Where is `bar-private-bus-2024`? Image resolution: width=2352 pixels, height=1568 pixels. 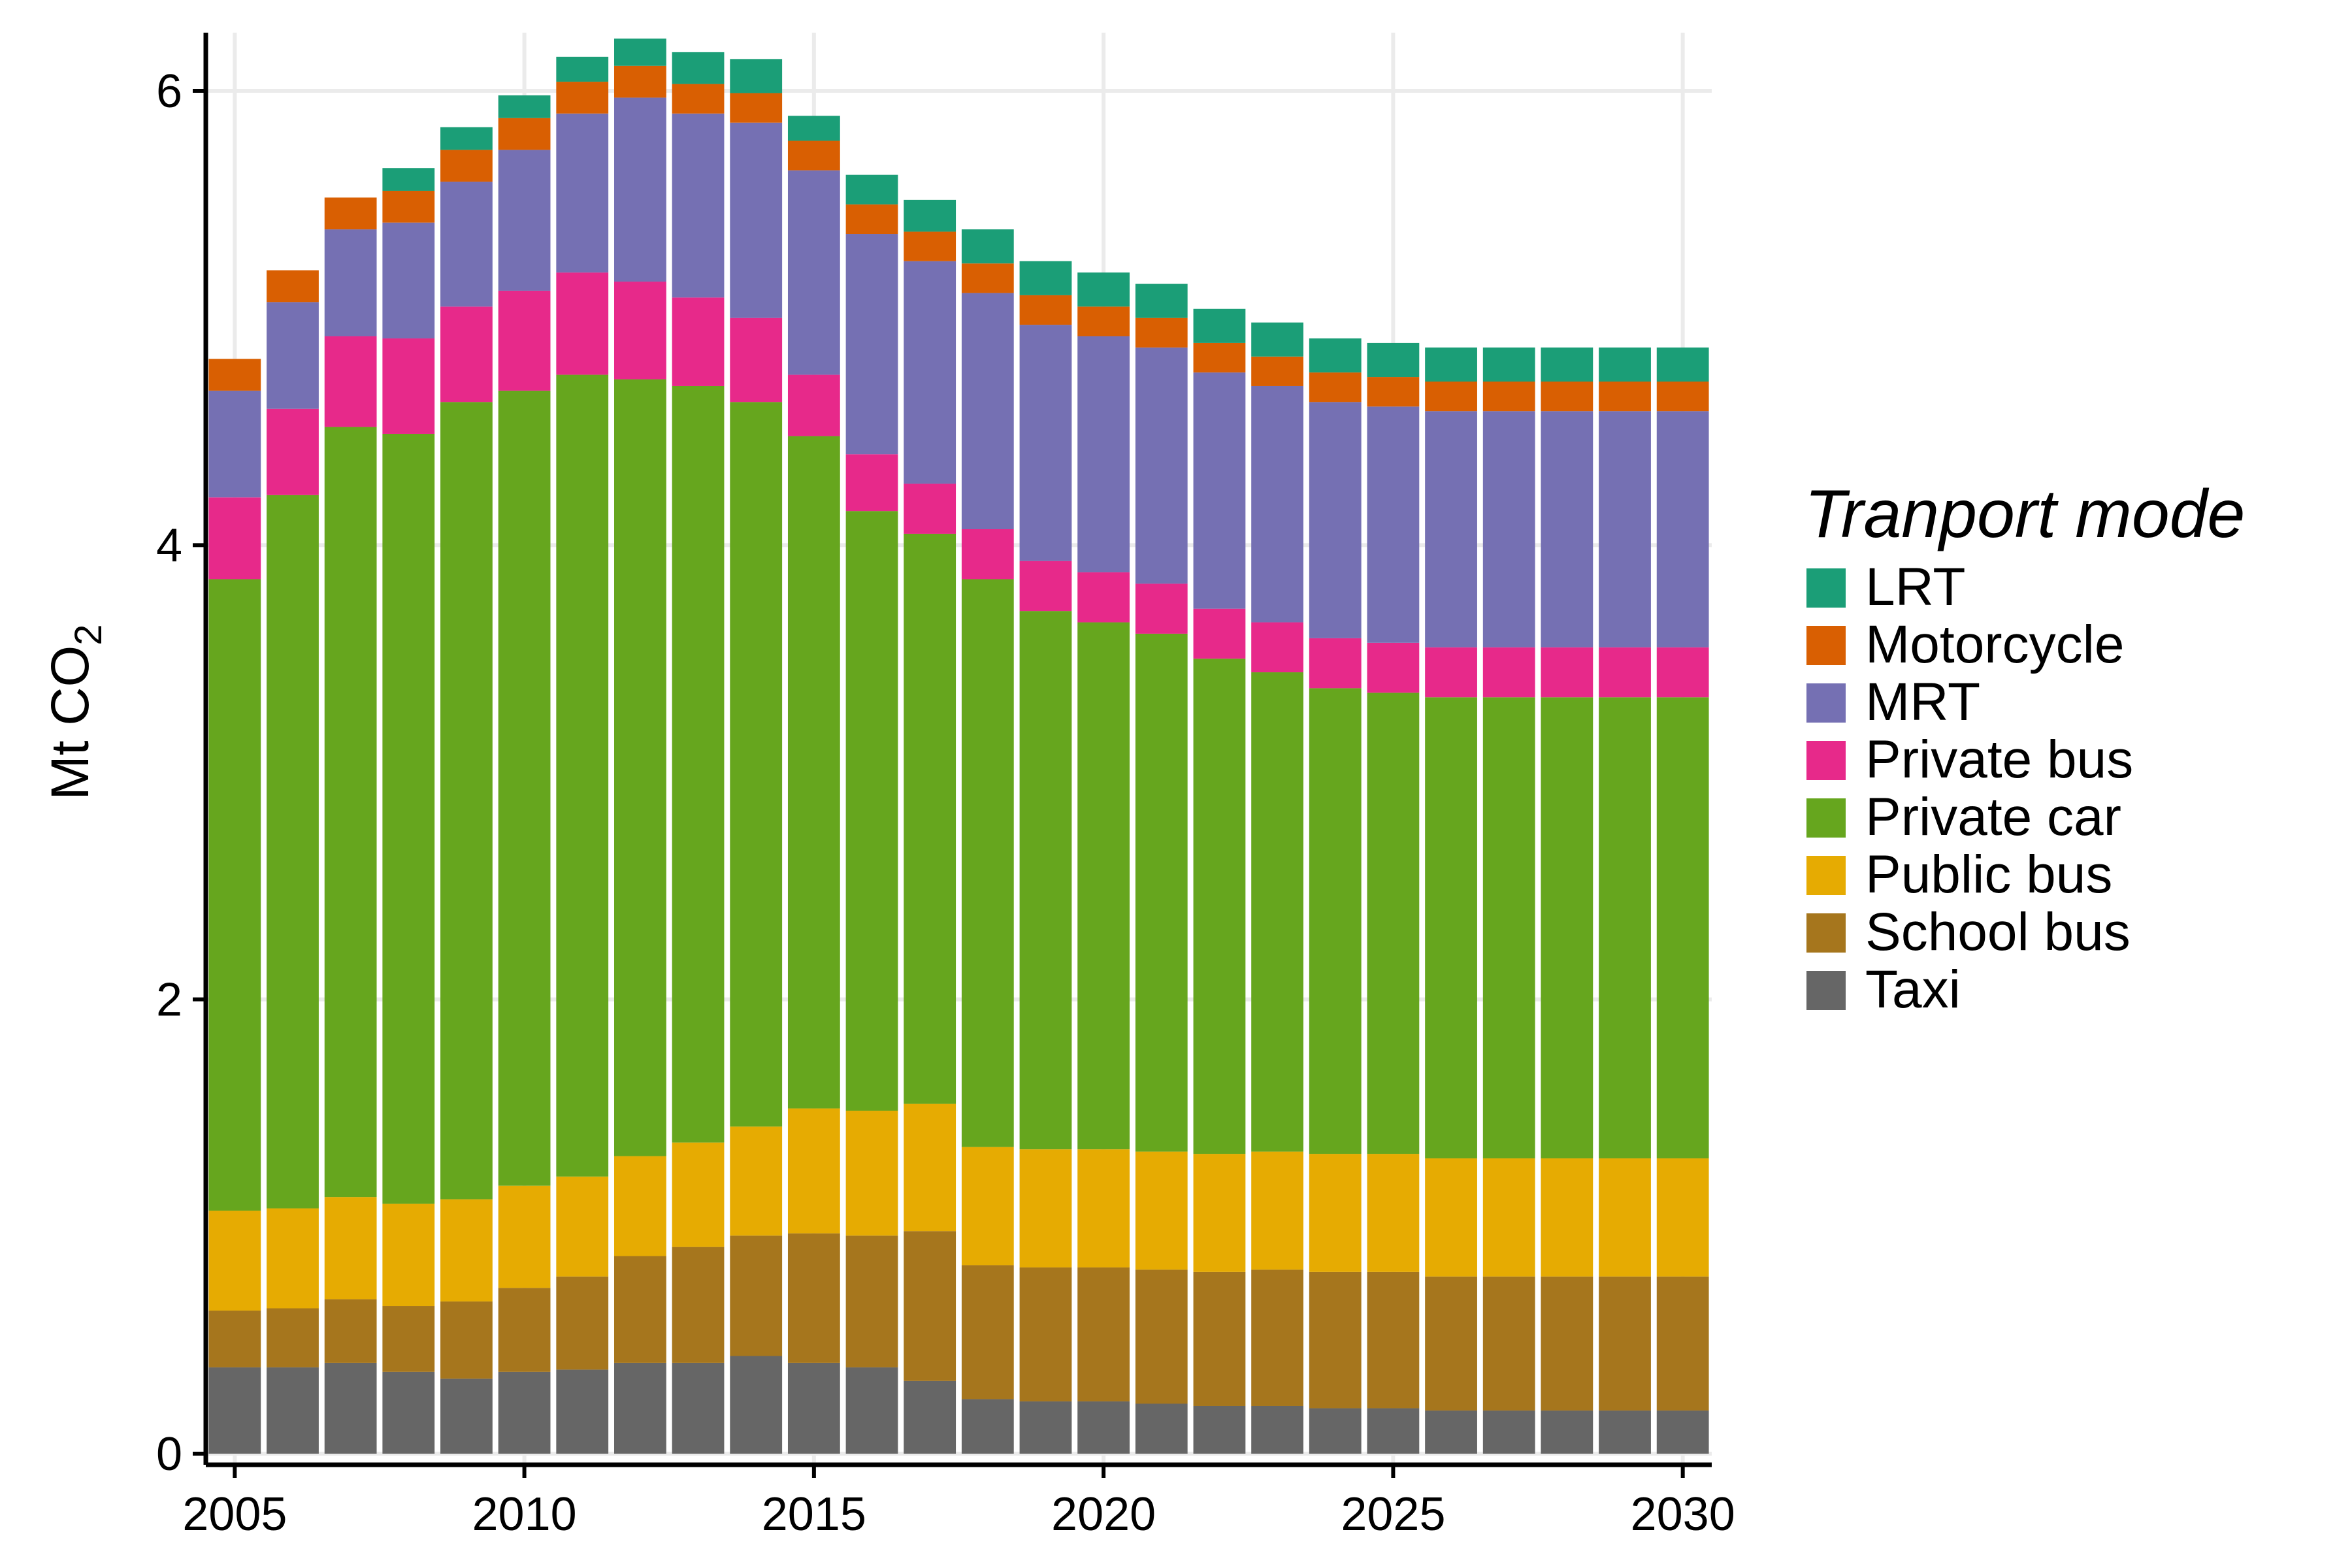
bar-private-bus-2024 is located at coordinates (1335, 663).